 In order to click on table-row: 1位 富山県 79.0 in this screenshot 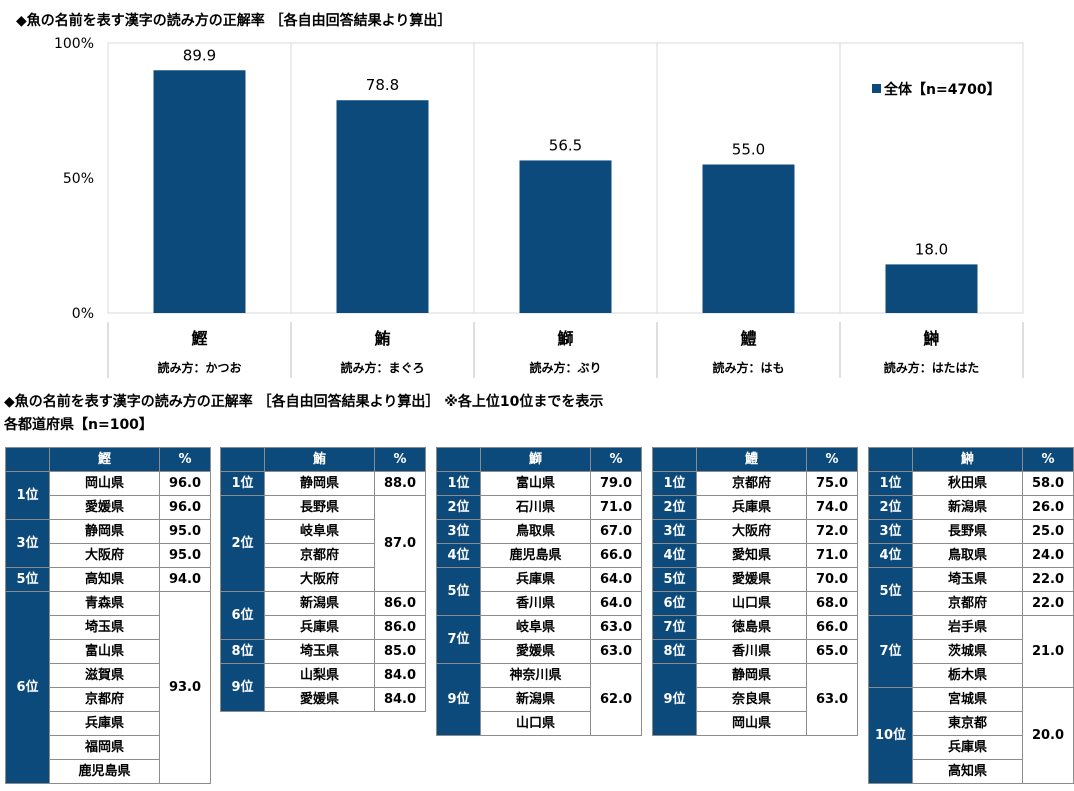, I will do `click(539, 483)`.